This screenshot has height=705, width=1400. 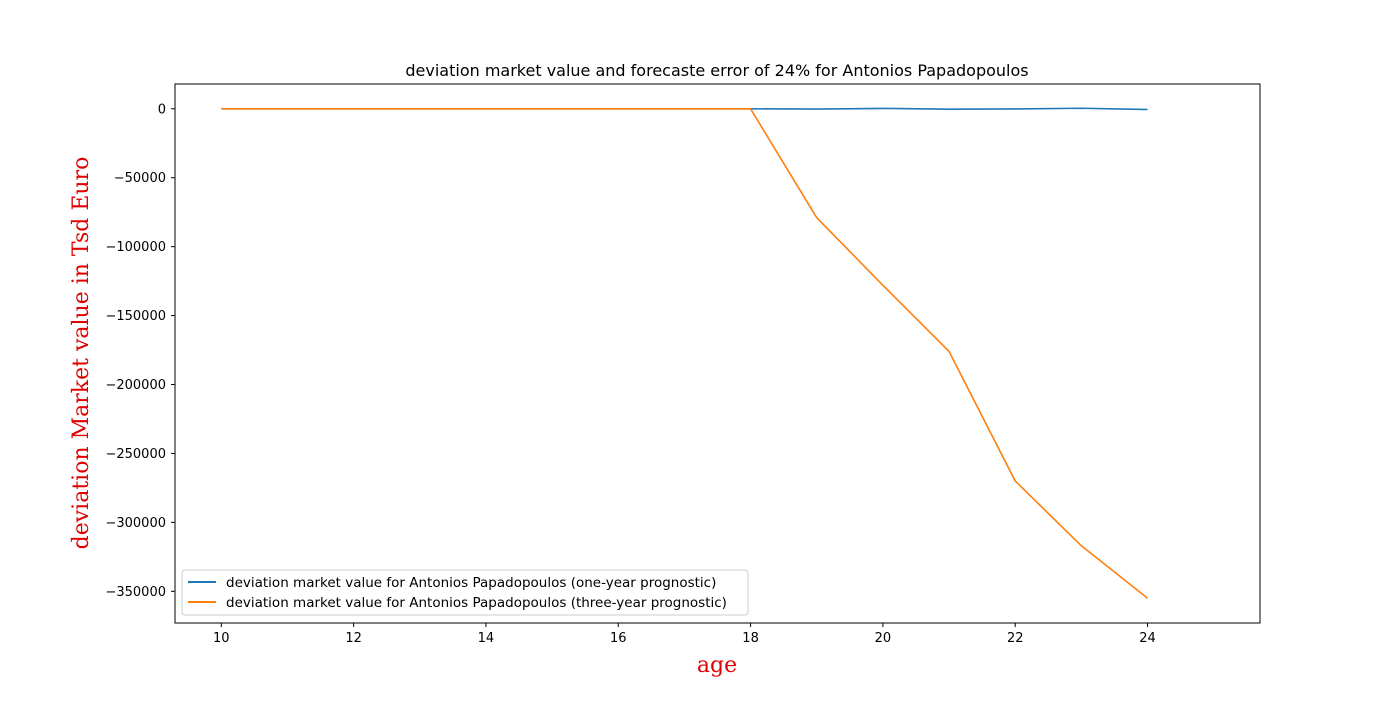 What do you see at coordinates (135, 523) in the screenshot?
I see `y-tick-label: −300000` at bounding box center [135, 523].